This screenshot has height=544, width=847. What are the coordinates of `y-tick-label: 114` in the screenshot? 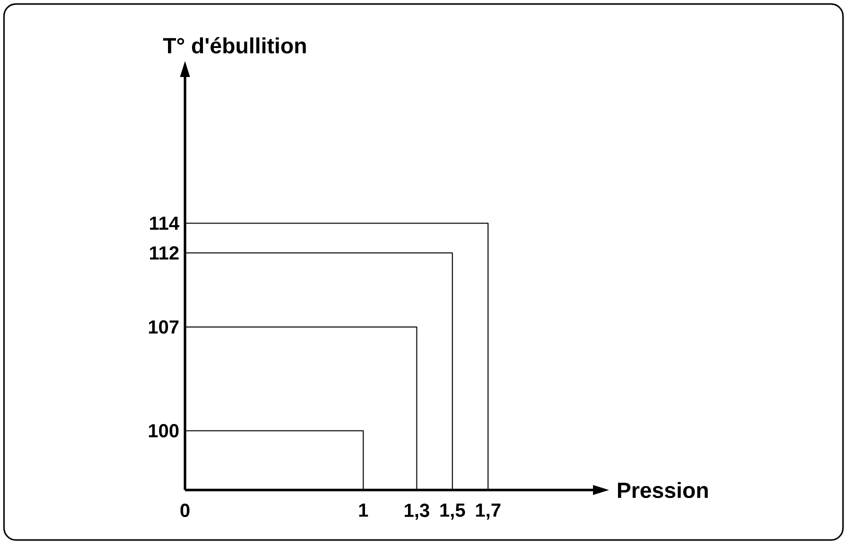 It's located at (165, 223).